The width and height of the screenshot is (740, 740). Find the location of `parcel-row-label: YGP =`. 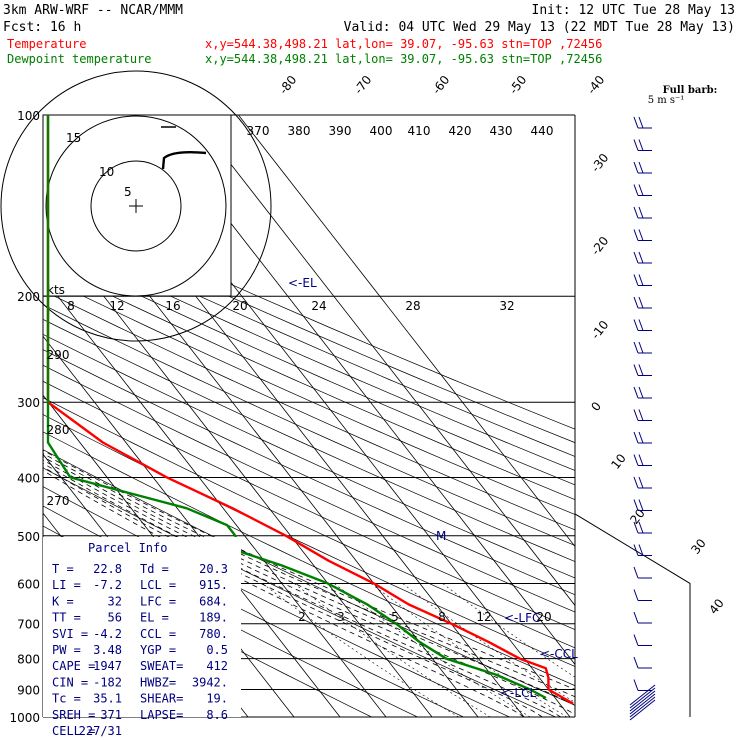

parcel-row-label: YGP = is located at coordinates (158, 650).